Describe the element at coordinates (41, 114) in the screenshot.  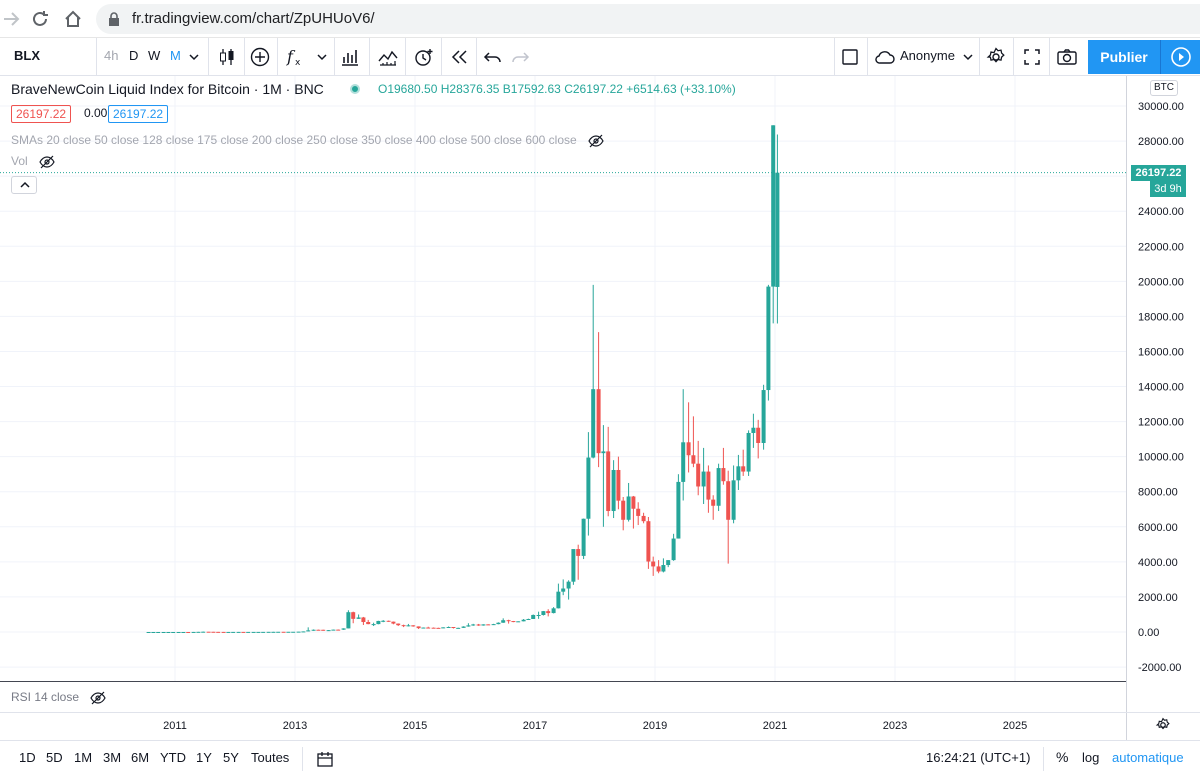
I see `sell-price: 26197.22` at that location.